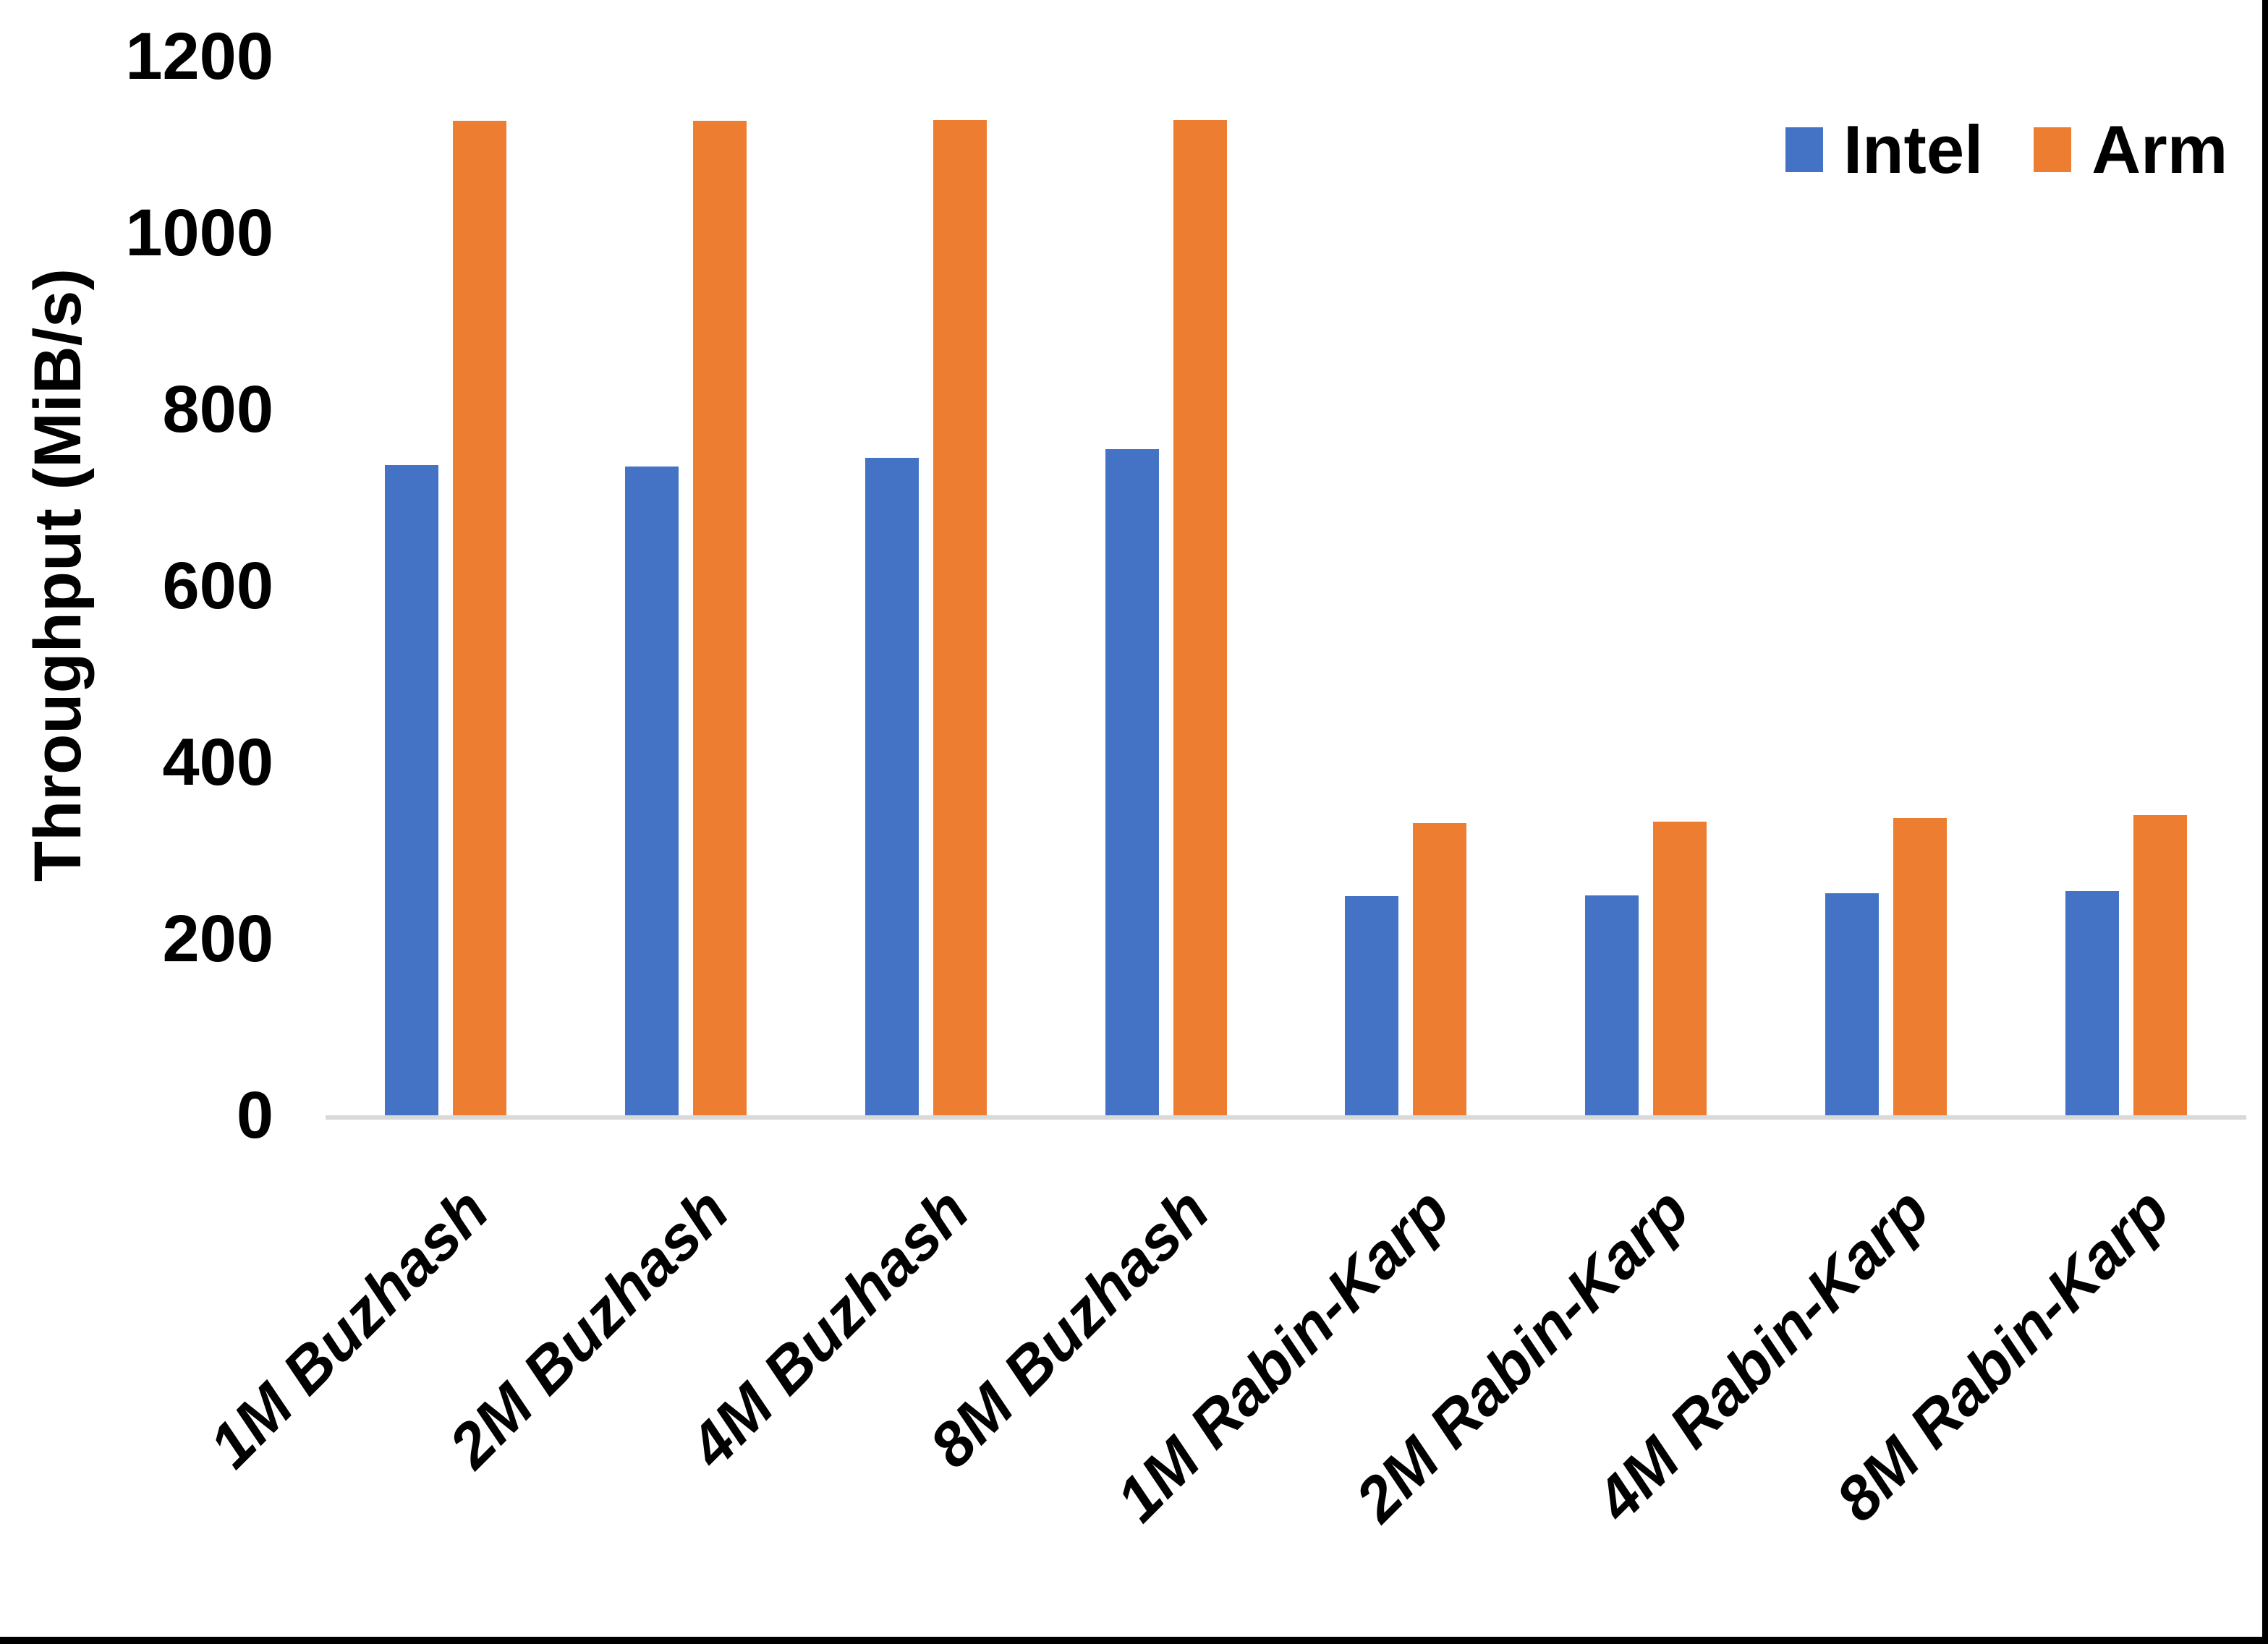 The image size is (2268, 1644). What do you see at coordinates (960, 617) in the screenshot?
I see `bar-arm-4m-buzhash` at bounding box center [960, 617].